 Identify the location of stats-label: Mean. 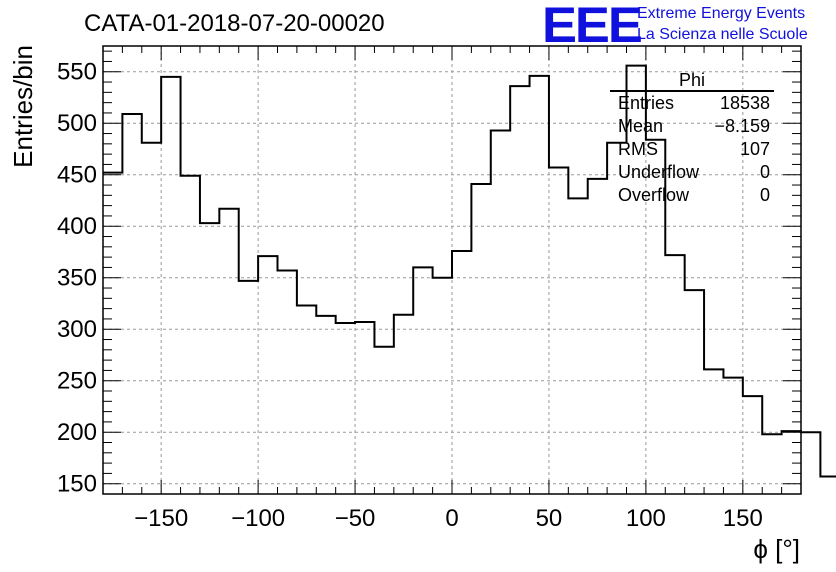
(641, 126).